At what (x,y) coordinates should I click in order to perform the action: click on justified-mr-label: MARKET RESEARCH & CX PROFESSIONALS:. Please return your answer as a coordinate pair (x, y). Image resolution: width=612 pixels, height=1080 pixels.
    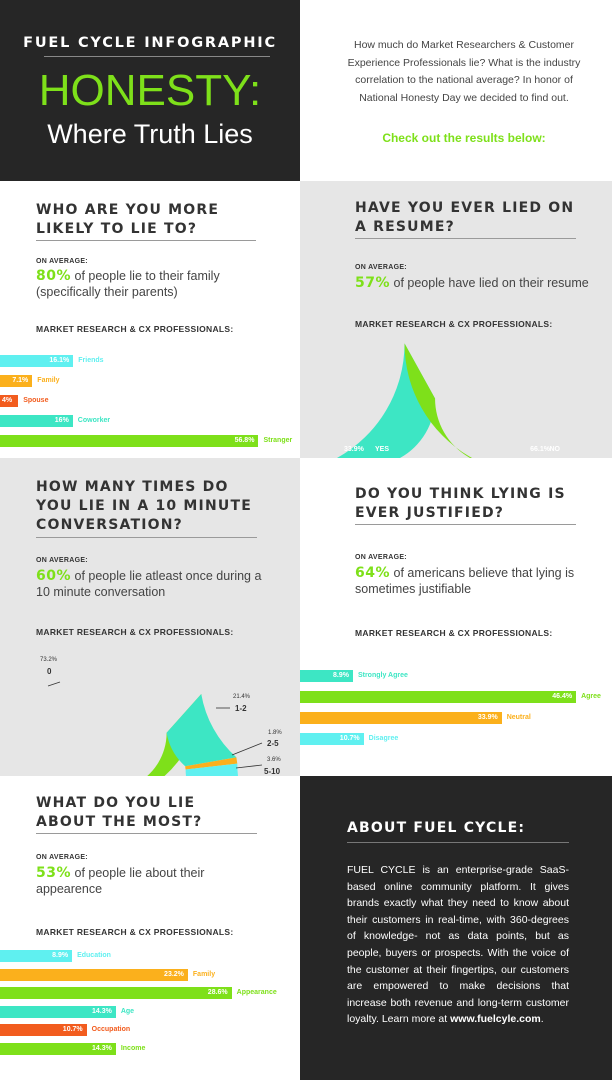
    Looking at the image, I should click on (454, 633).